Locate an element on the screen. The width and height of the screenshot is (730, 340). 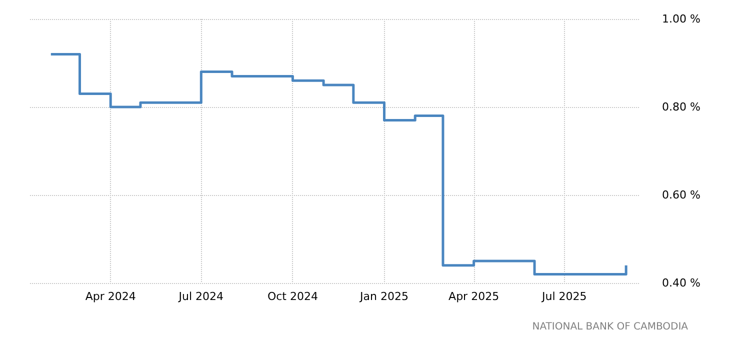
y-tick-label: 0.60 % is located at coordinates (681, 195).